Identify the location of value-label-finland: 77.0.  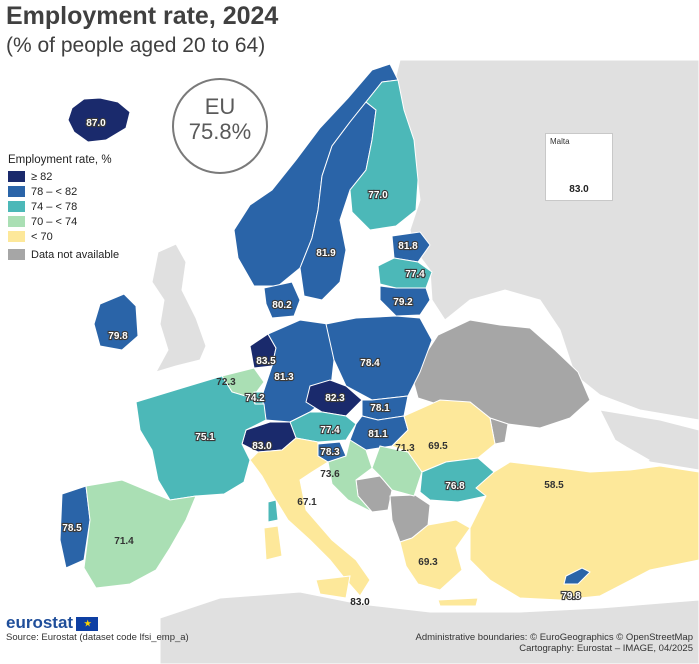
(378, 195).